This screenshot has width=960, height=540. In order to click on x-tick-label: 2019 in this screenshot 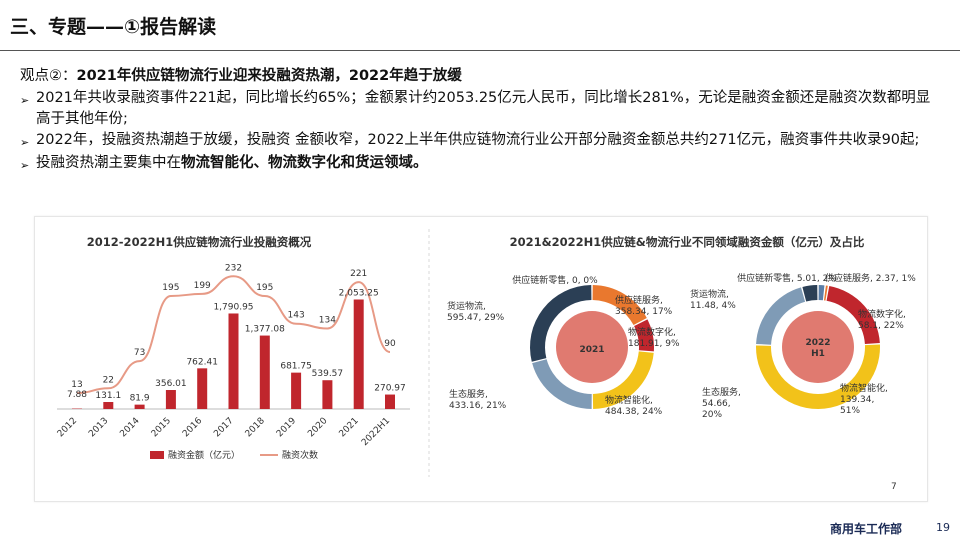, I will do `click(286, 427)`.